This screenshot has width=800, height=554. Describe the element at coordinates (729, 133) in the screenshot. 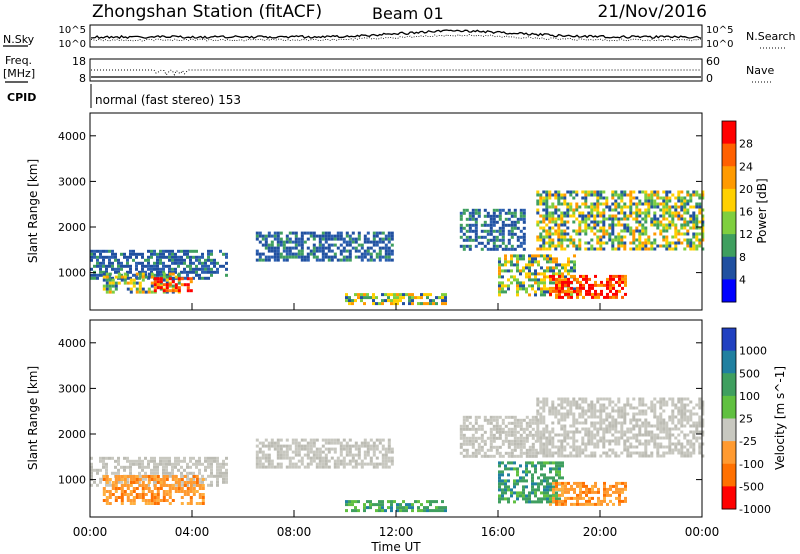

I see `colorbar-segment` at that location.